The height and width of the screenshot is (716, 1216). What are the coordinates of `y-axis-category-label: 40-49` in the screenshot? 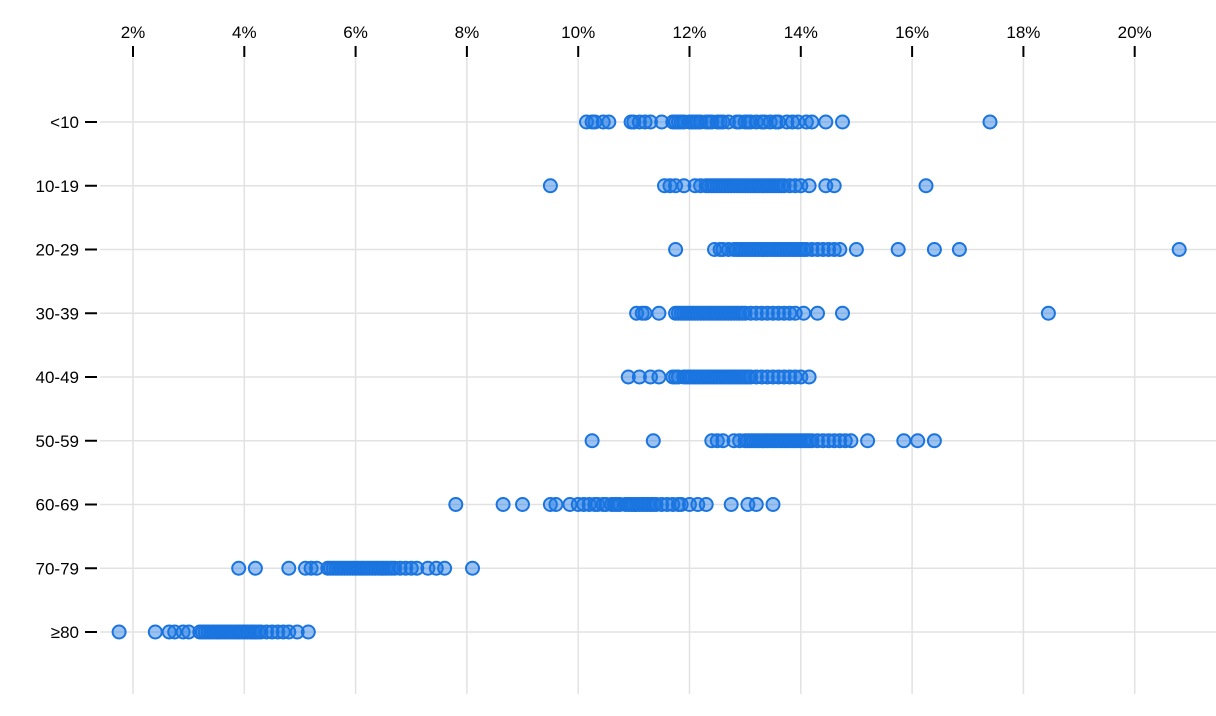 It's located at (57, 377).